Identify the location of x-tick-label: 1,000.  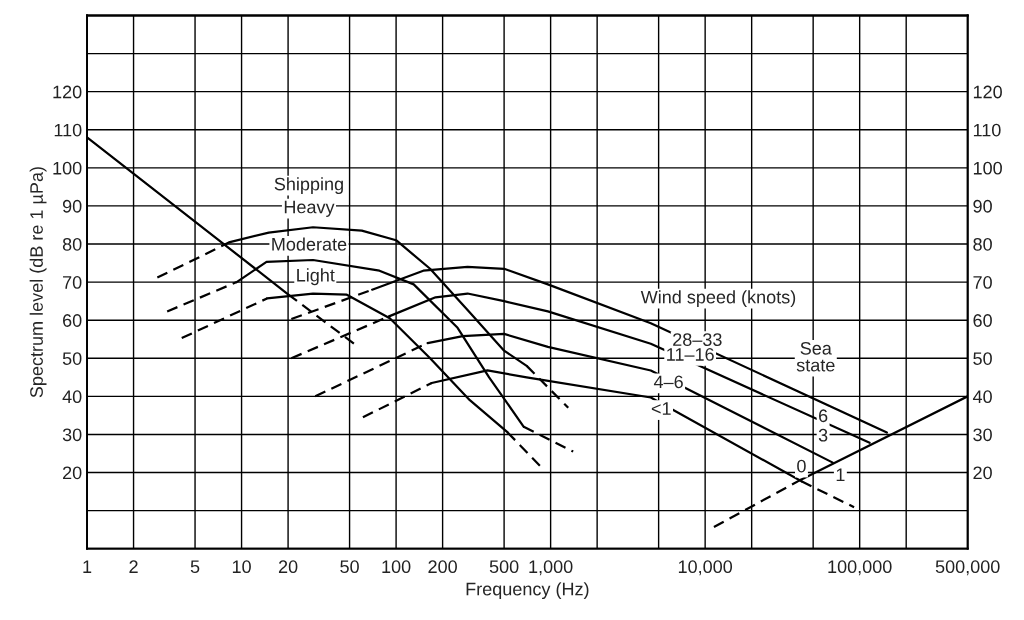
(551, 568).